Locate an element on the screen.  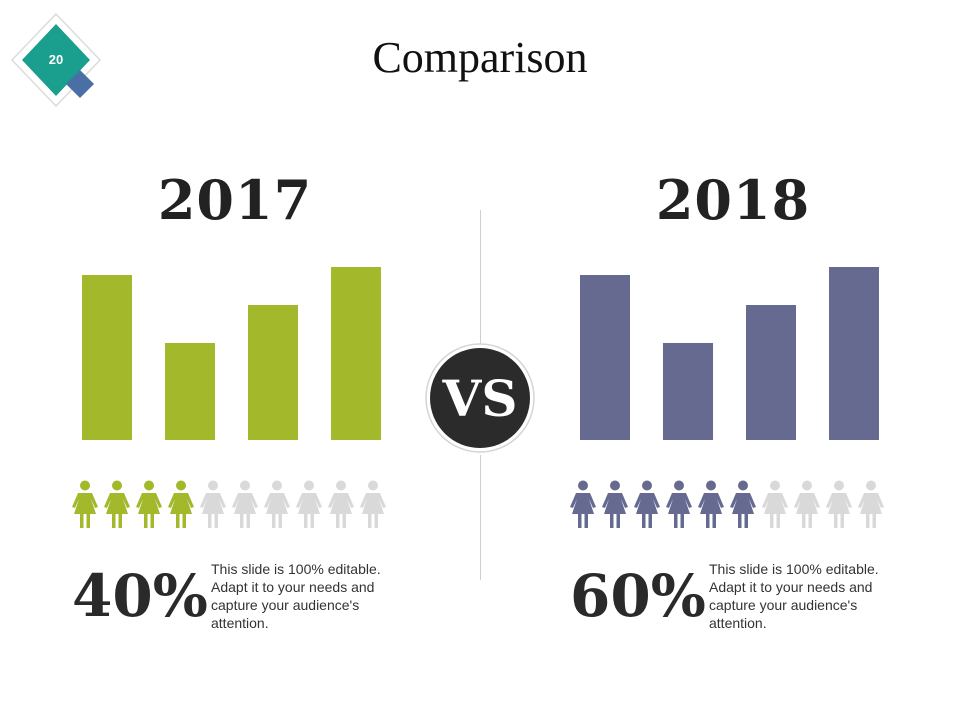
slide-number-badge: 20 is located at coordinates (56, 59).